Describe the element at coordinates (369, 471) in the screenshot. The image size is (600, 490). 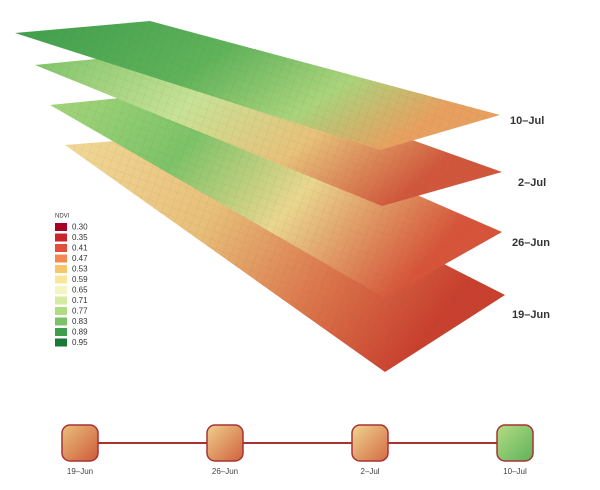
I see `timeline-label: 2–Jul` at that location.